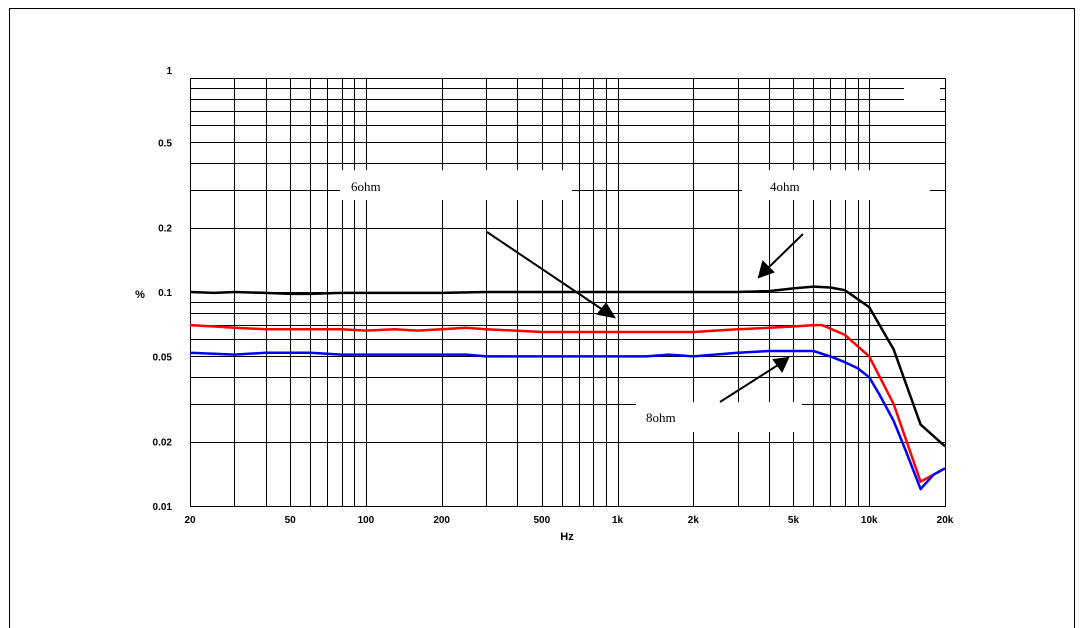  Describe the element at coordinates (694, 520) in the screenshot. I see `x-tick-label: 2k` at that location.